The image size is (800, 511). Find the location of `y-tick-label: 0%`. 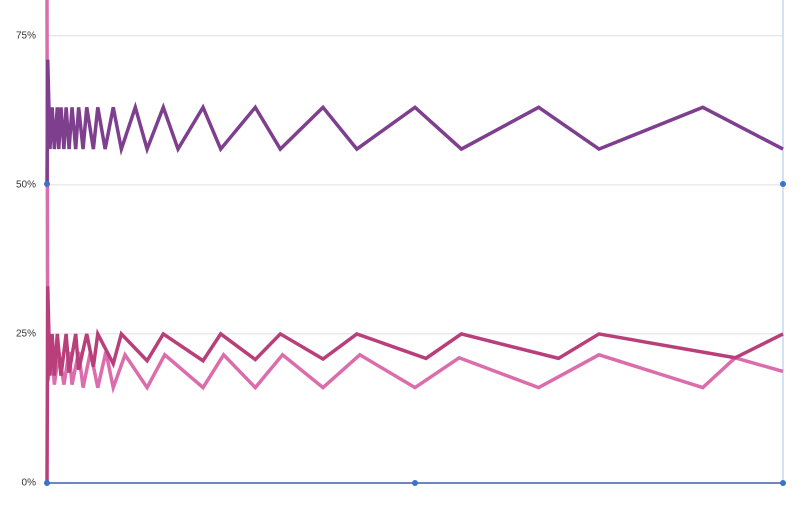

y-tick-label: 0% is located at coordinates (29, 483).